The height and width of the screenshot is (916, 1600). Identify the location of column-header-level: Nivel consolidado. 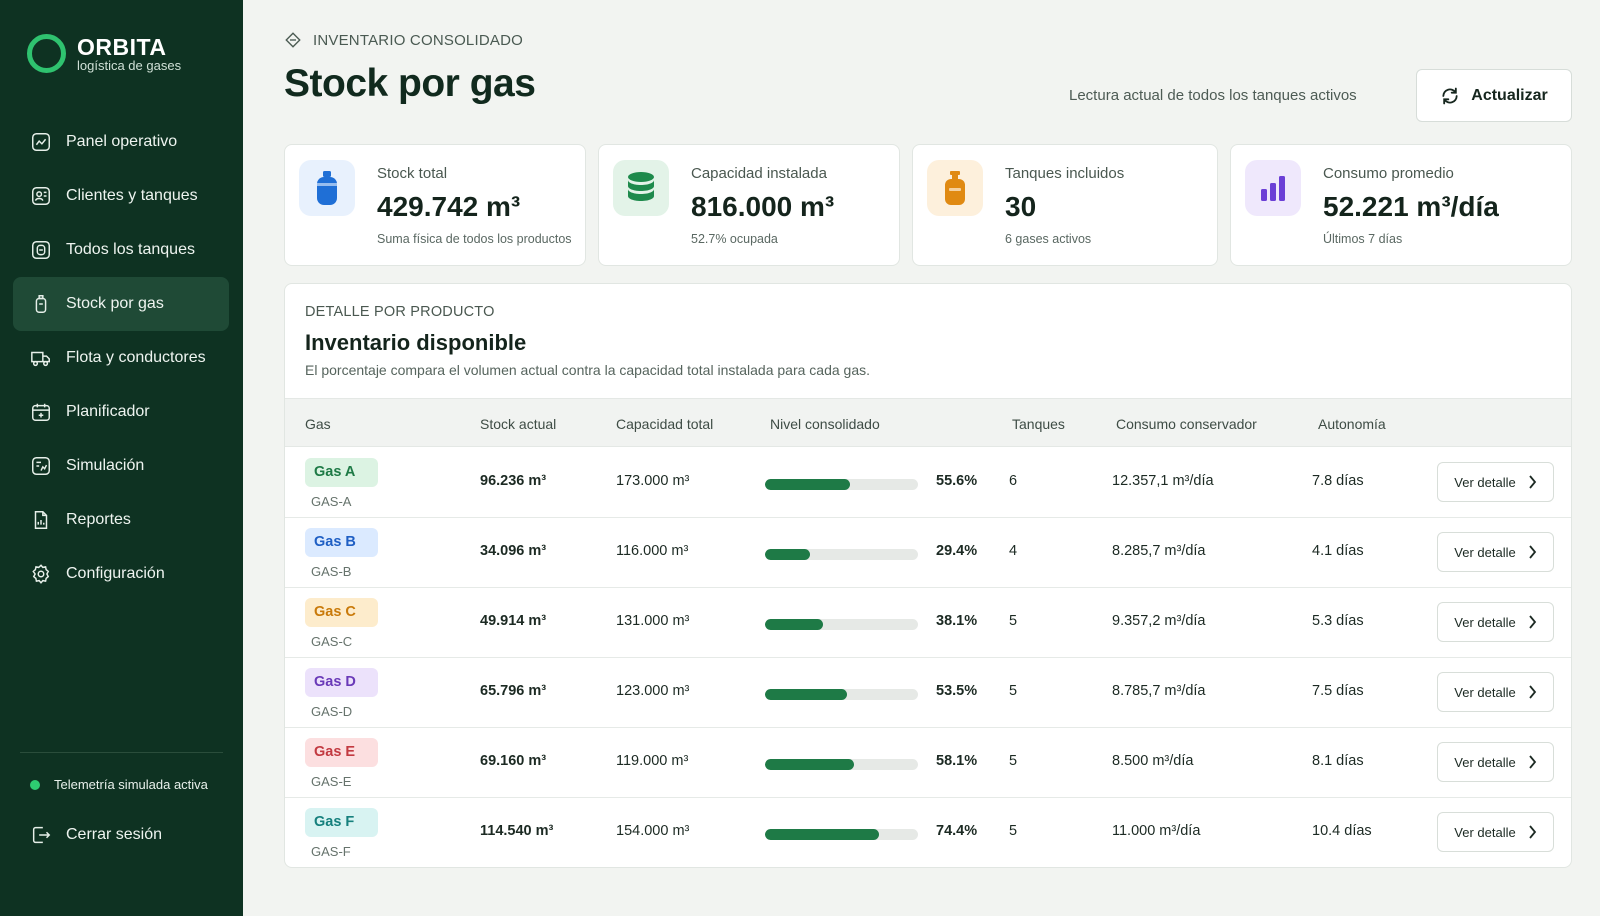
(825, 424).